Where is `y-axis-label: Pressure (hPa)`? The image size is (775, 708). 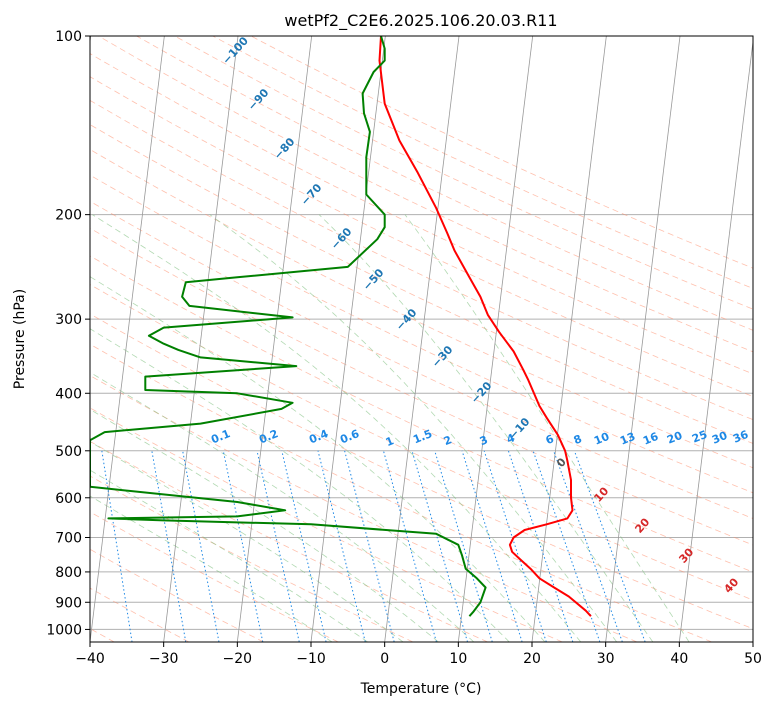
y-axis-label: Pressure (hPa) is located at coordinates (20, 339).